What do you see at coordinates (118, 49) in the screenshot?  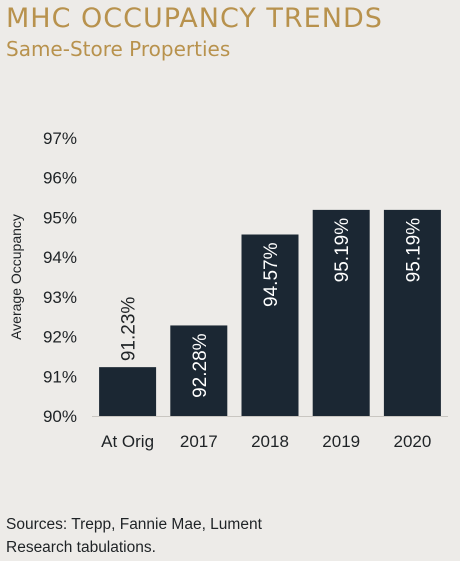 I see `chart-subtitle: Same-Store Properties` at bounding box center [118, 49].